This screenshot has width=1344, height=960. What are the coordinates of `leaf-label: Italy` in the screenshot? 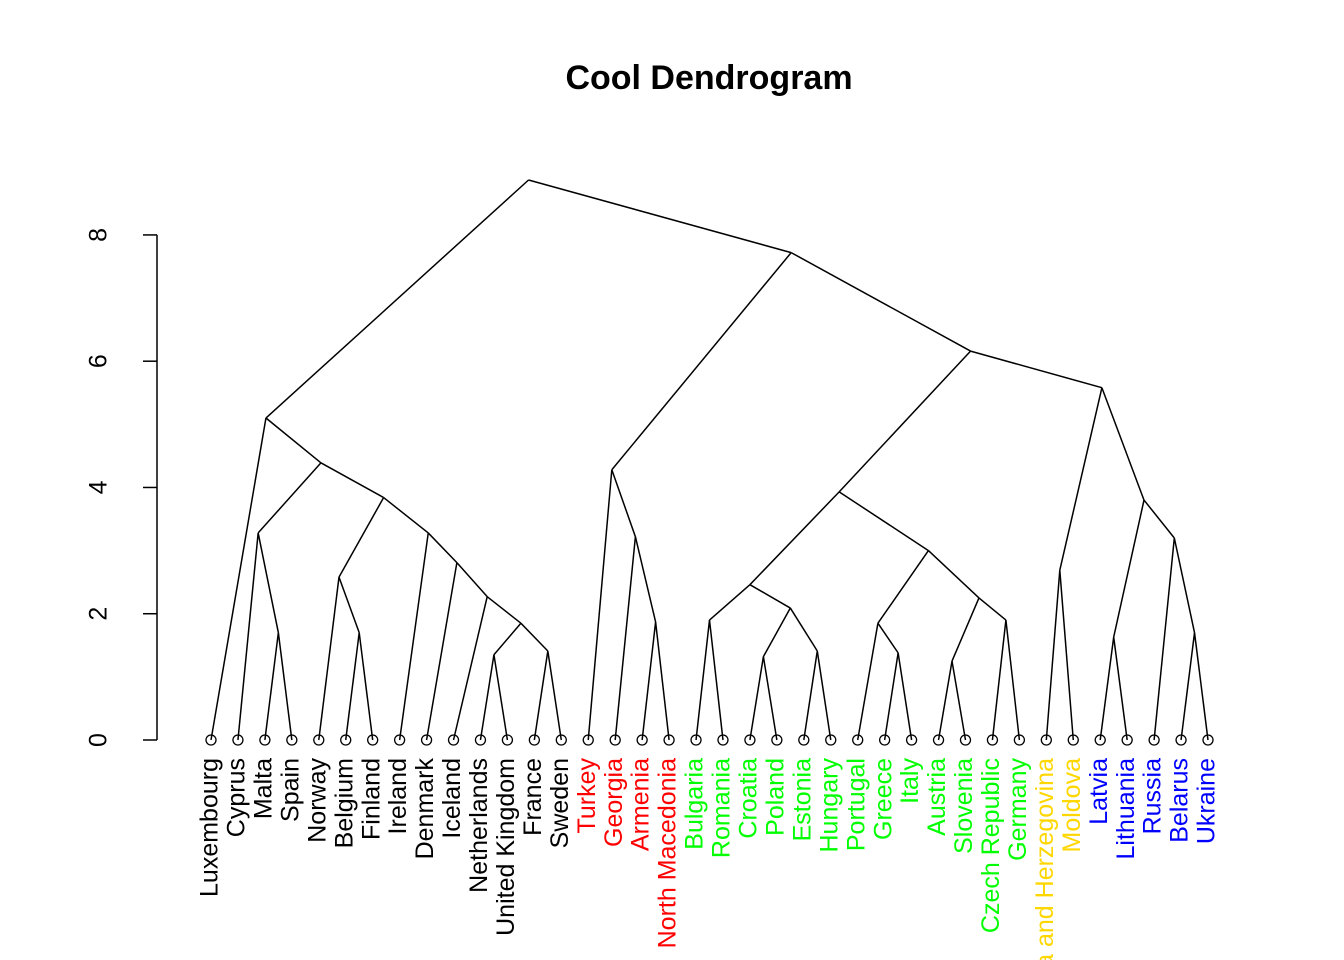 It's located at (910, 781).